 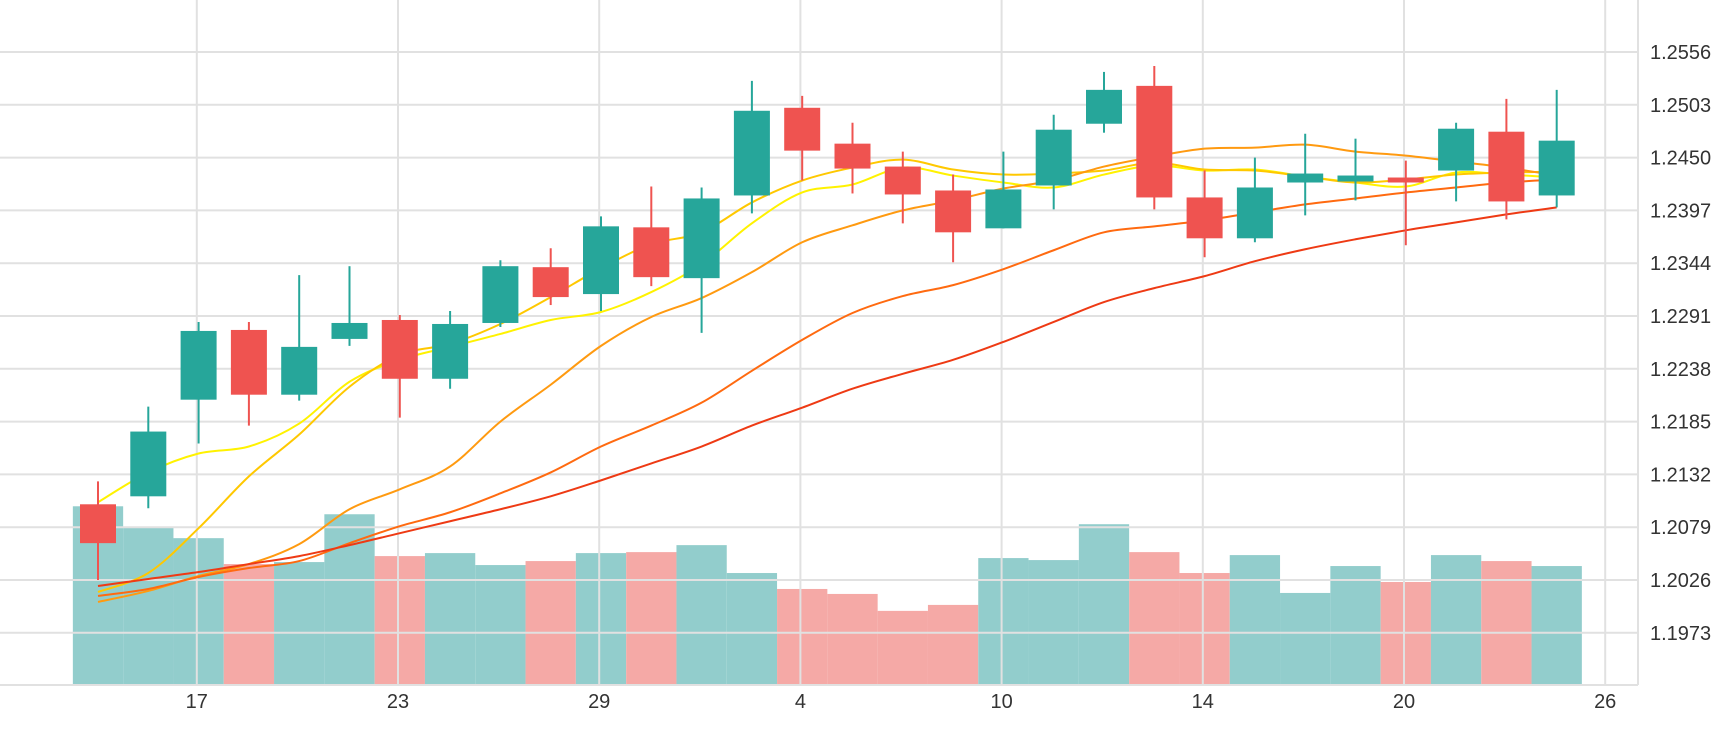 I want to click on x-tick-label: 14, so click(x=1203, y=702).